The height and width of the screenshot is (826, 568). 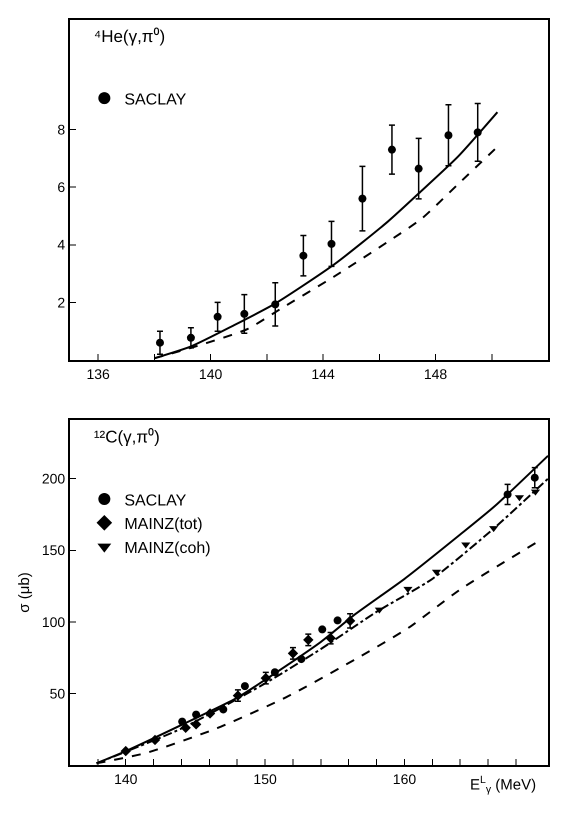 What do you see at coordinates (61, 244) in the screenshot?
I see `y-tick-label: 4` at bounding box center [61, 244].